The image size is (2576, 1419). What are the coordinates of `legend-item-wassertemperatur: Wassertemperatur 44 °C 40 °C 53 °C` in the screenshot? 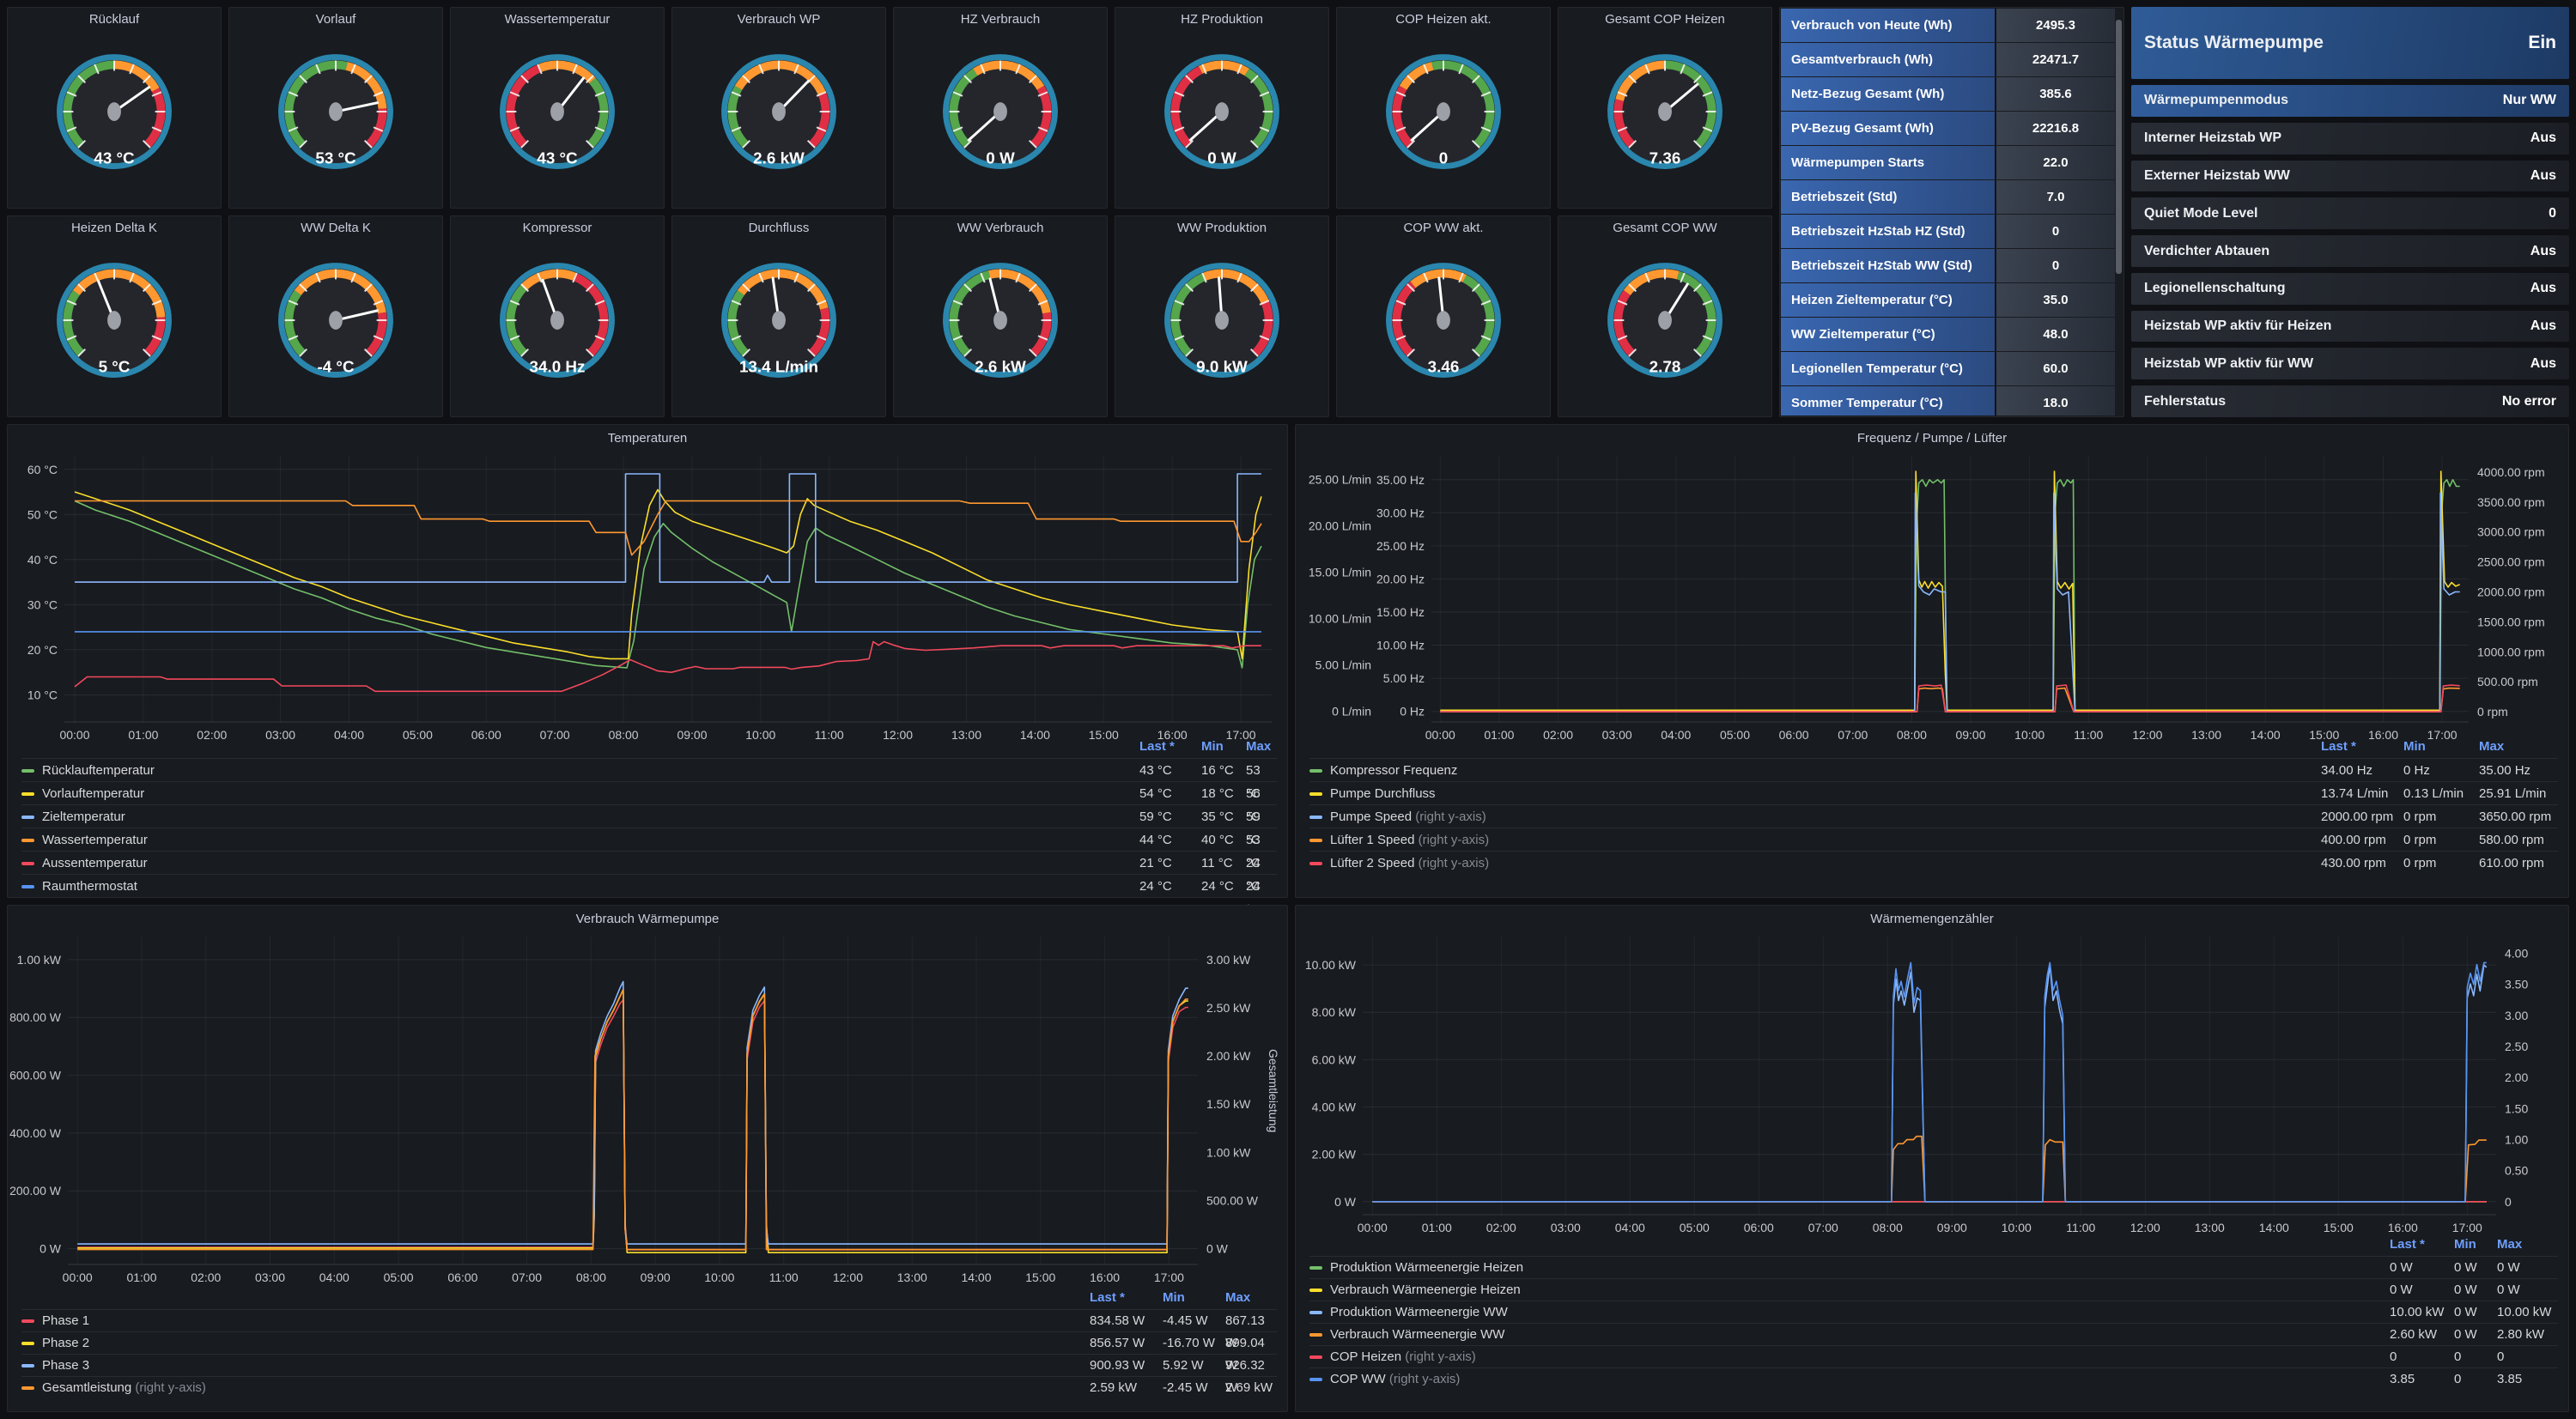 It's located at (649, 849).